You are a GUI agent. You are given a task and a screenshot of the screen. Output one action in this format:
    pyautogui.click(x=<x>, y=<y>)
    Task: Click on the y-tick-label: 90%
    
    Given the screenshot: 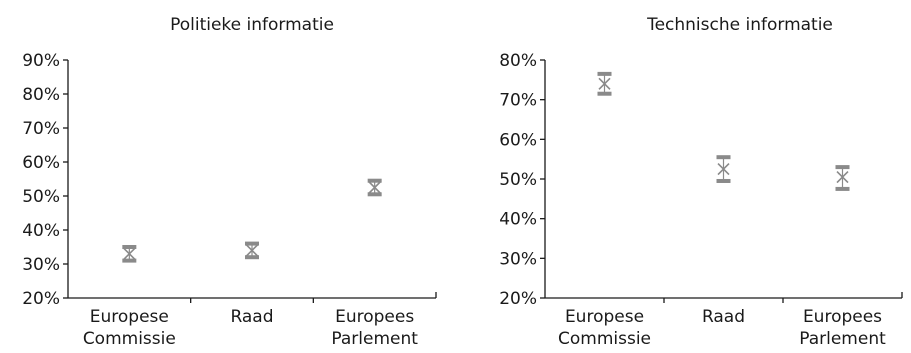 What is the action you would take?
    pyautogui.click(x=41, y=61)
    